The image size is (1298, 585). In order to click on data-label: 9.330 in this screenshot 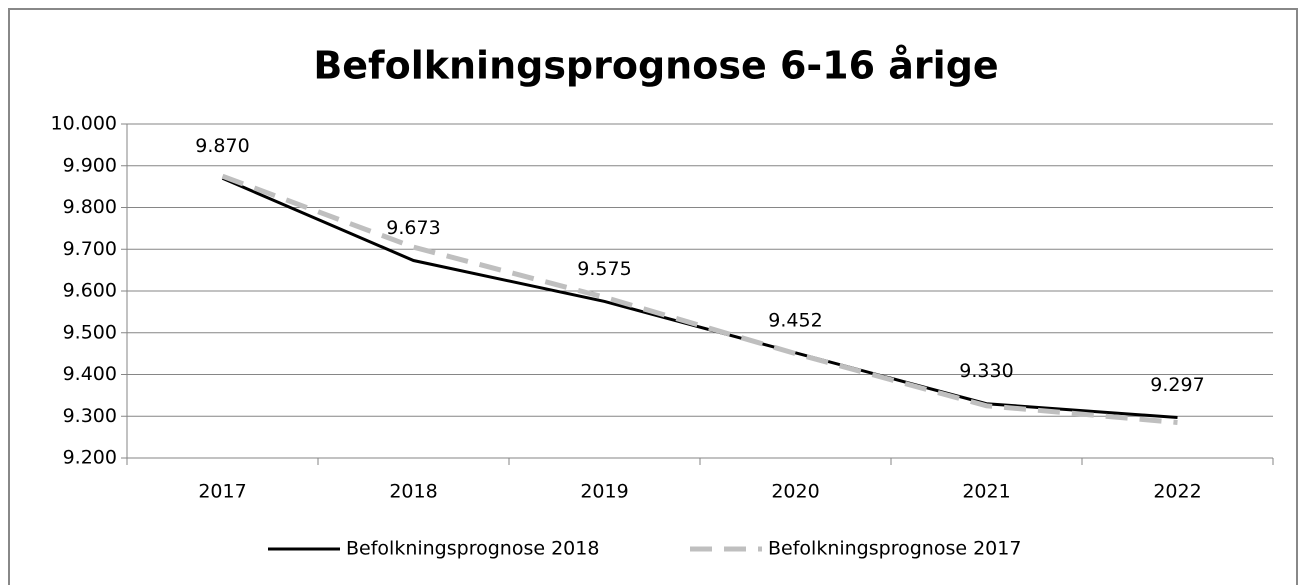, I will do `click(986, 371)`.